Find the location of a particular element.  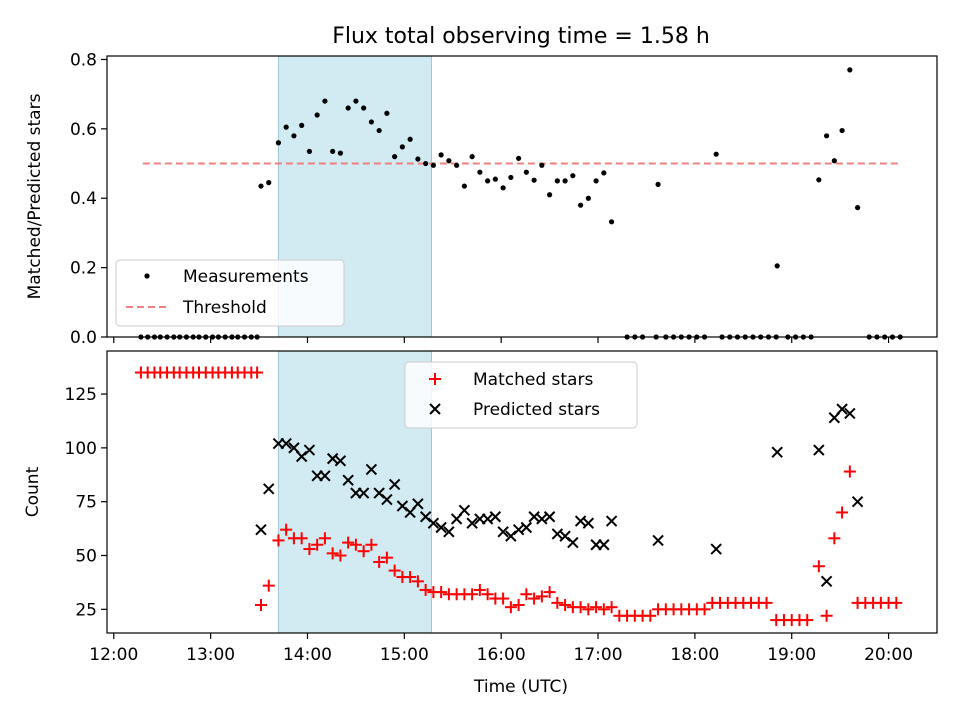

chart-title: Flux total observing time = 1.58 h is located at coordinates (521, 36).